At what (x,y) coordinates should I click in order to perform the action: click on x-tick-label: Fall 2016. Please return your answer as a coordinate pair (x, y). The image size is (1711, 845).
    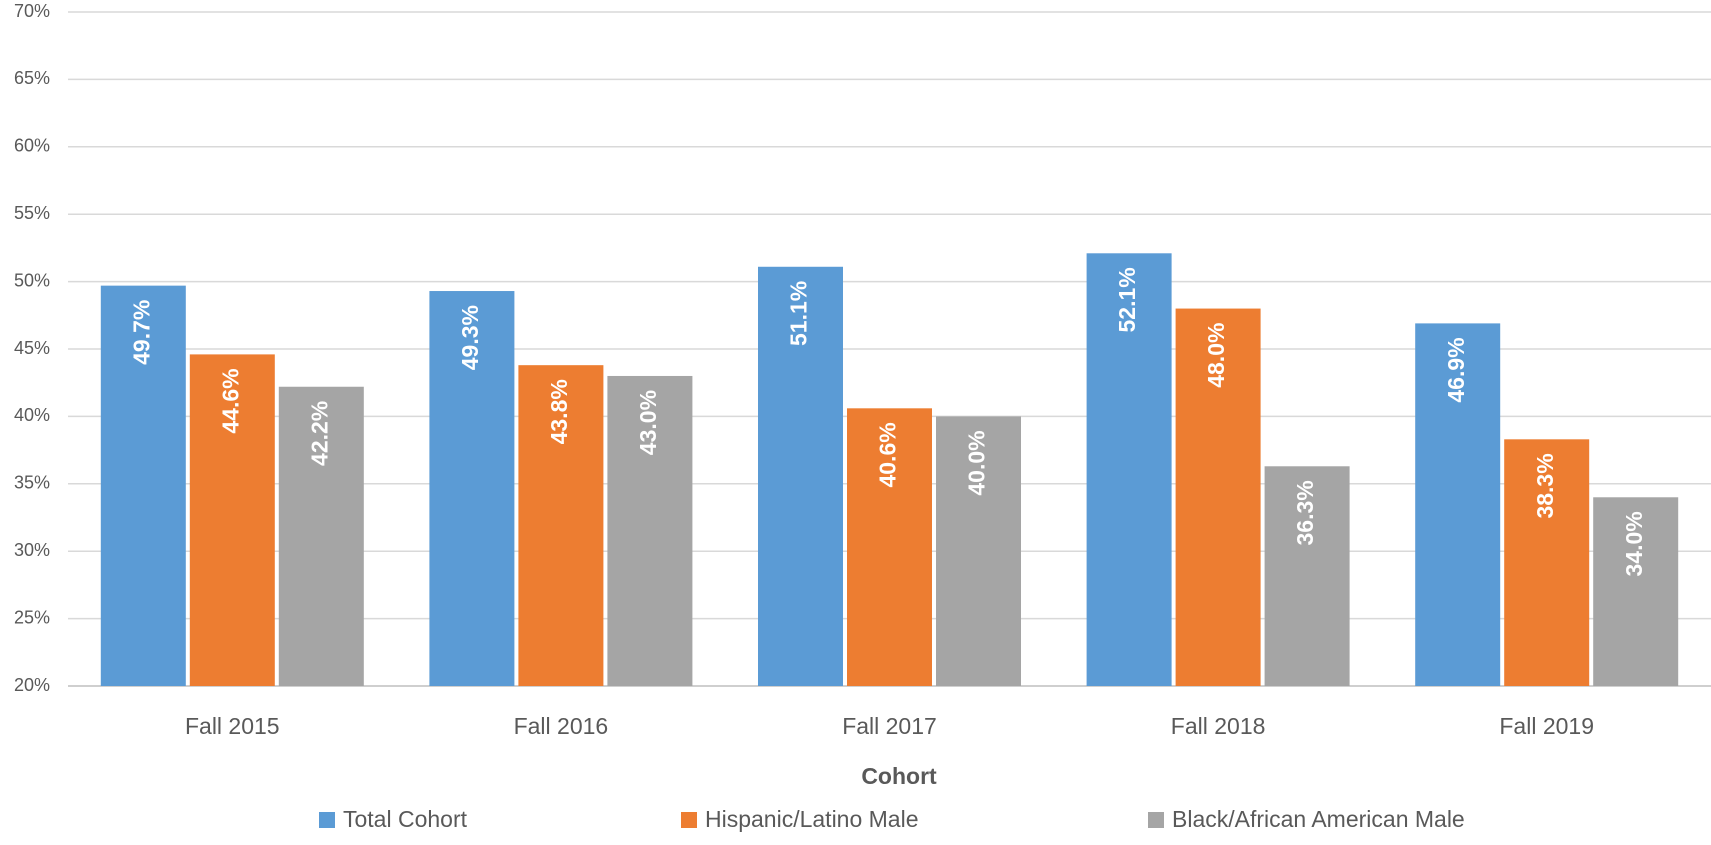
    Looking at the image, I should click on (561, 726).